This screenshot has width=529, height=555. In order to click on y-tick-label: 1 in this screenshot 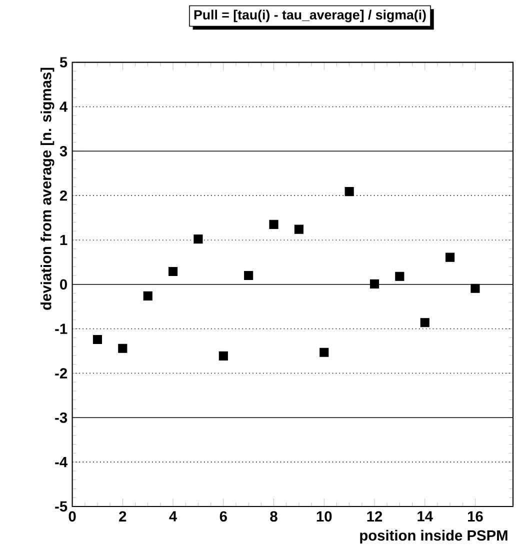, I will do `click(64, 240)`.